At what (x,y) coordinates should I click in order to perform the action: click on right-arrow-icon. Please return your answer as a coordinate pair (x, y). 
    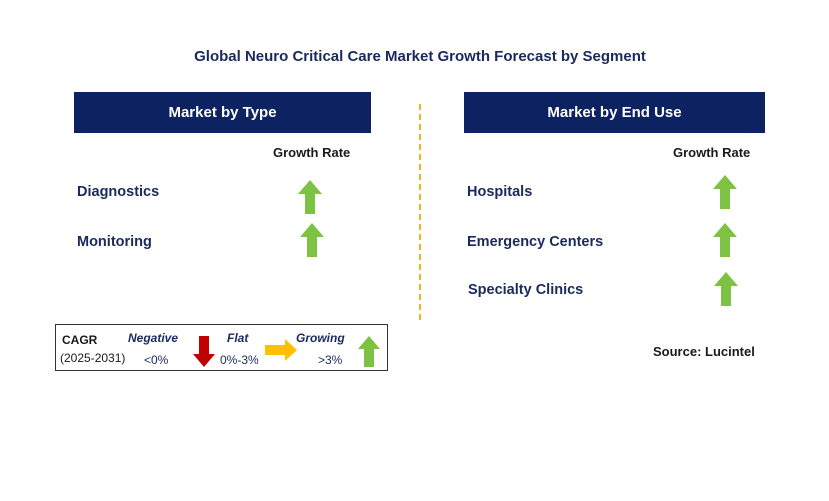
    Looking at the image, I should click on (281, 350).